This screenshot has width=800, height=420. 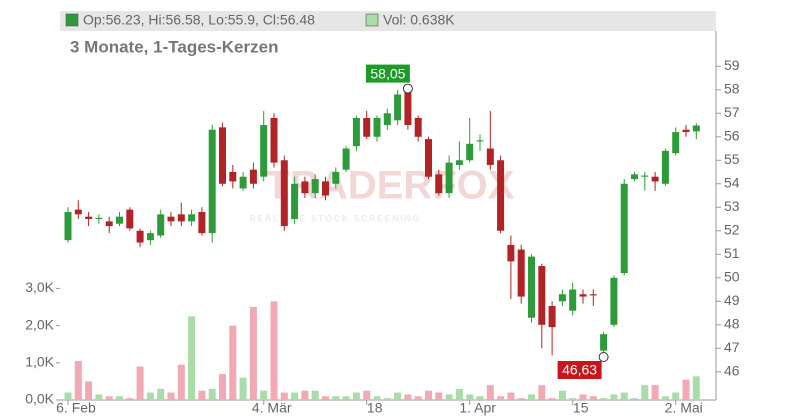 I want to click on y-tick-label: 55, so click(x=732, y=159).